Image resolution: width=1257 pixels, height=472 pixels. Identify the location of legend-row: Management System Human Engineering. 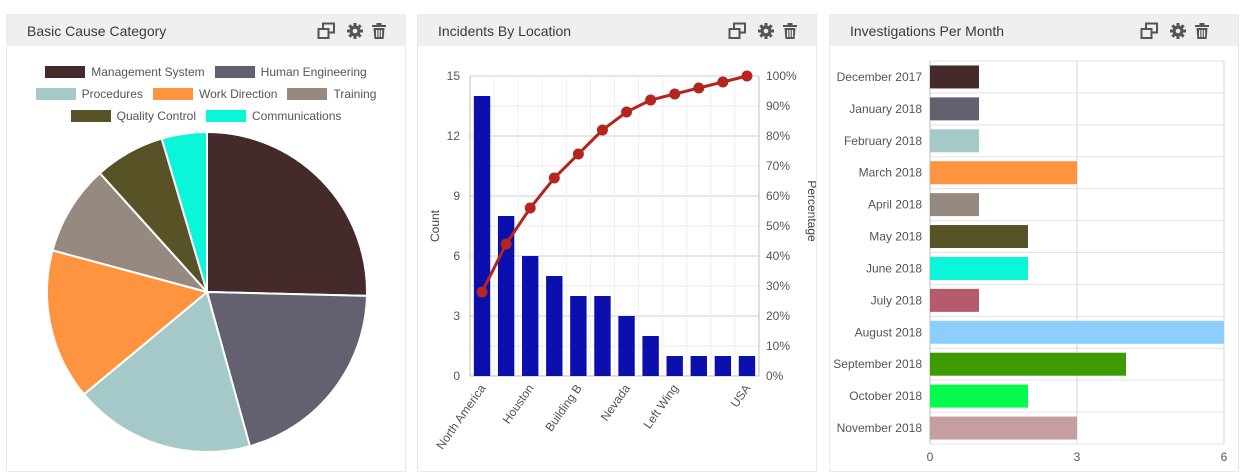
(206, 72).